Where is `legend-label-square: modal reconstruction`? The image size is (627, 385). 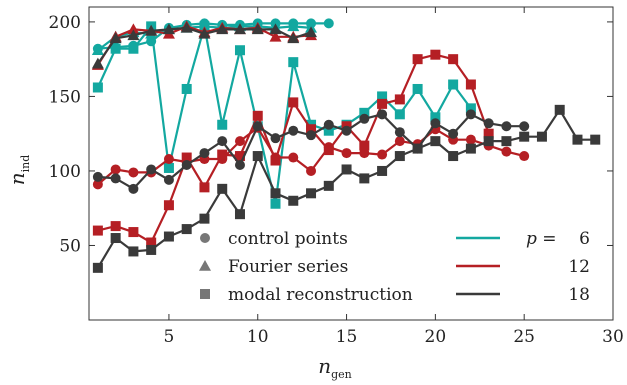
legend-label-square: modal reconstruction is located at coordinates (320, 295).